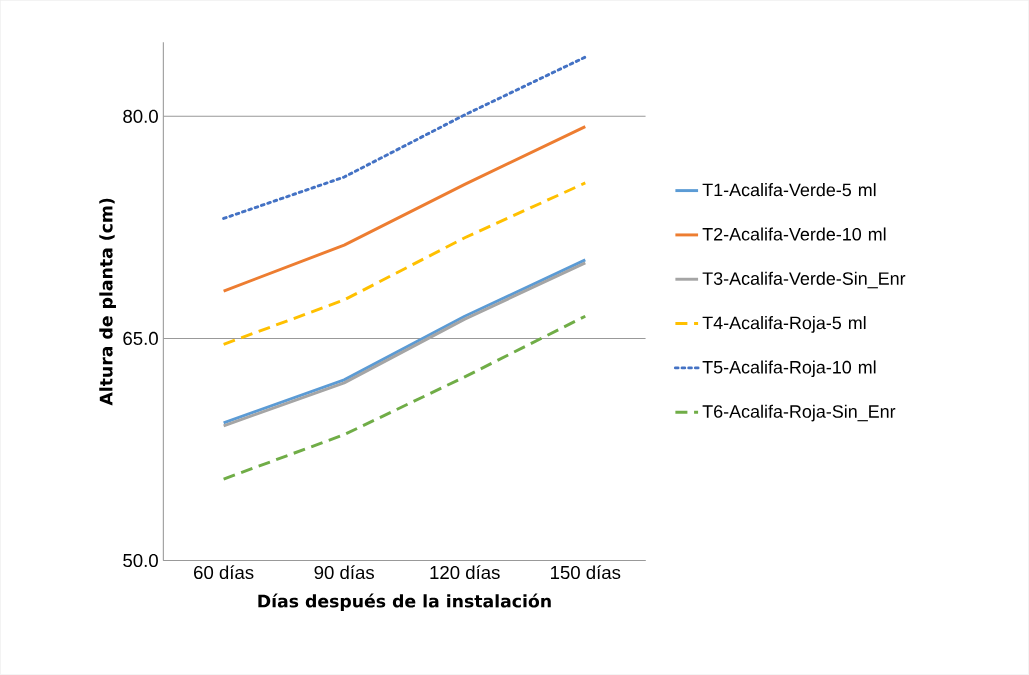 This screenshot has height=675, width=1029. Describe the element at coordinates (344, 572) in the screenshot. I see `x-tick-label: 90 días` at that location.